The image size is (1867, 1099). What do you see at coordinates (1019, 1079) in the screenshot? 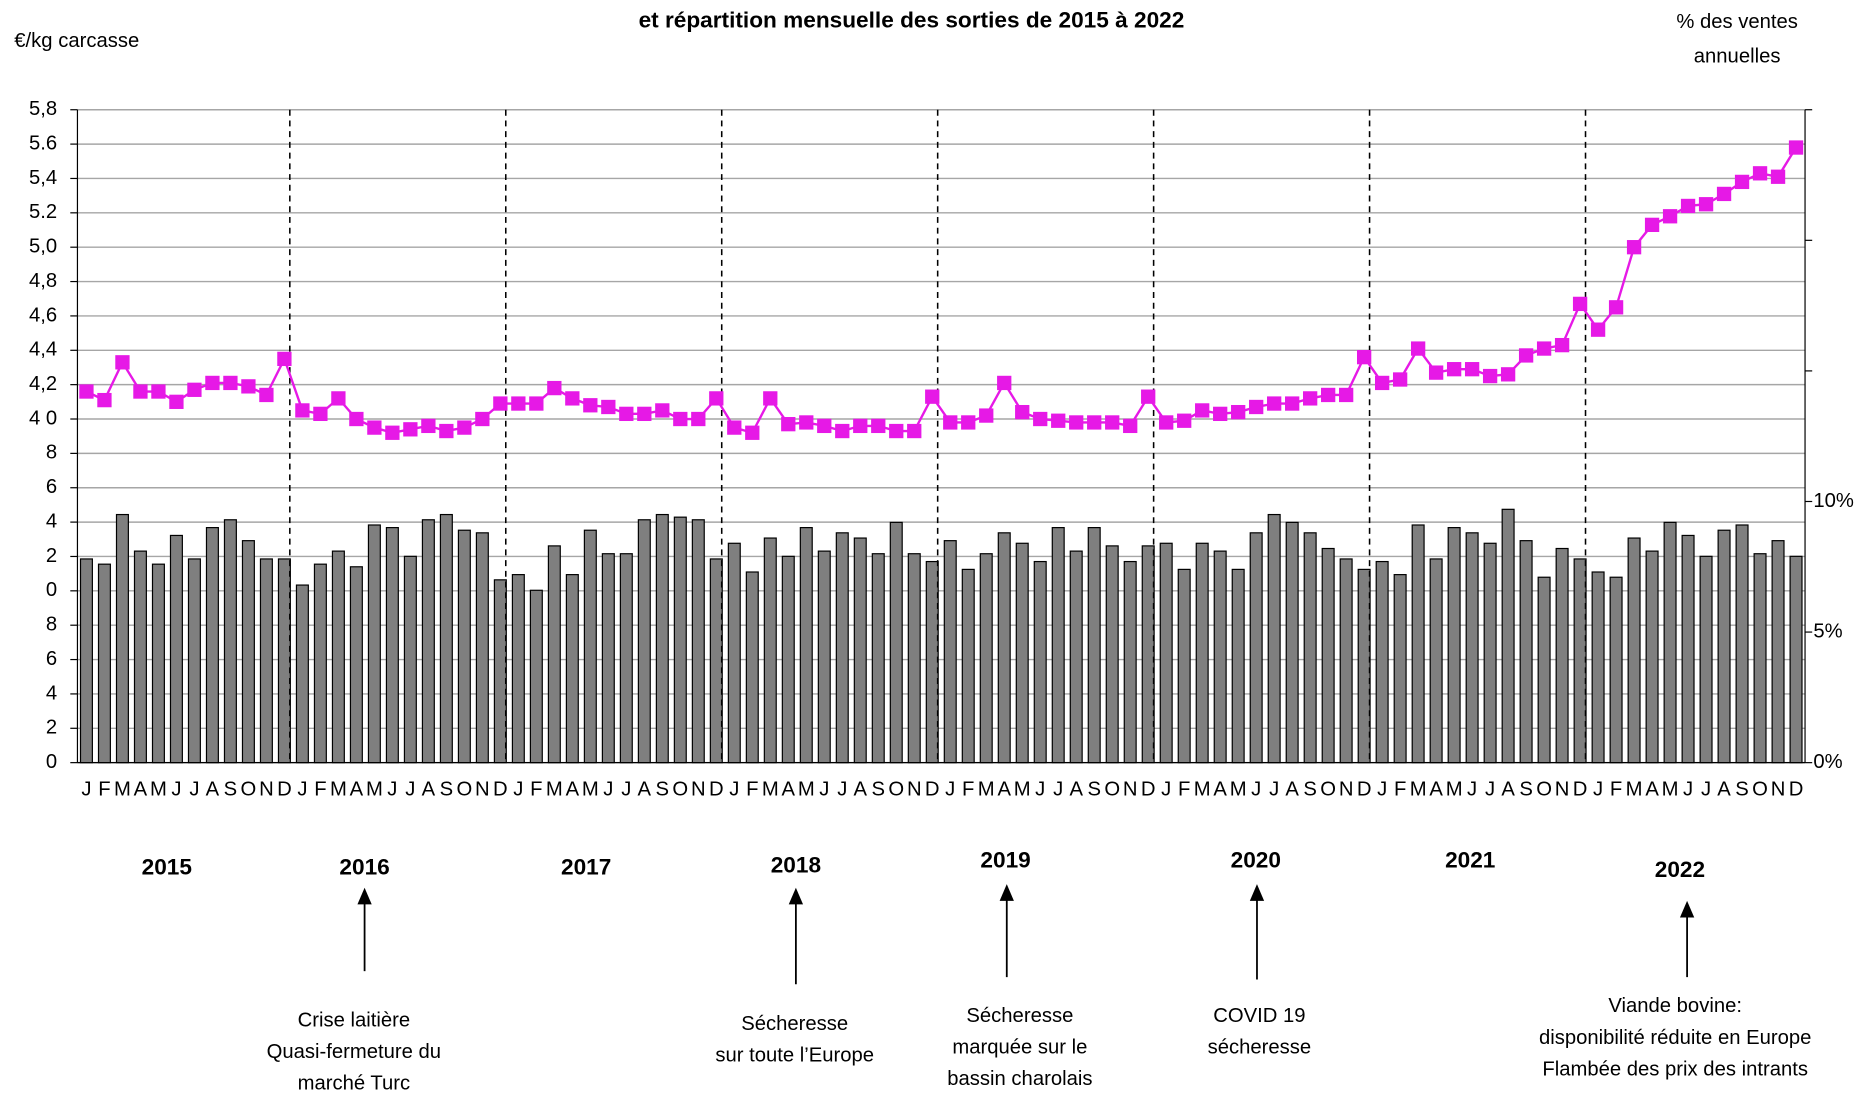
I see `annotation-text: bassin charolais` at bounding box center [1019, 1079].